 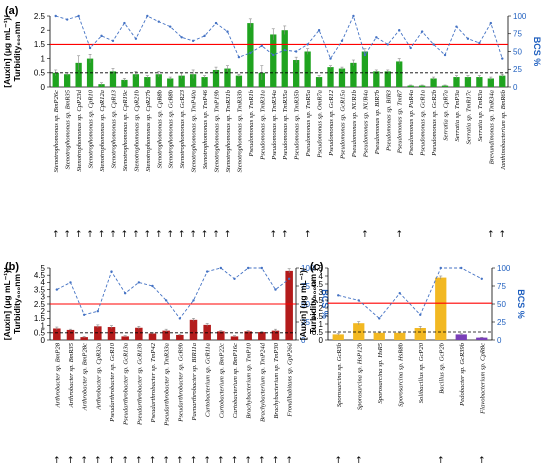 I want to click on panel-a-ytick-label: 1, so click(x=43, y=58).